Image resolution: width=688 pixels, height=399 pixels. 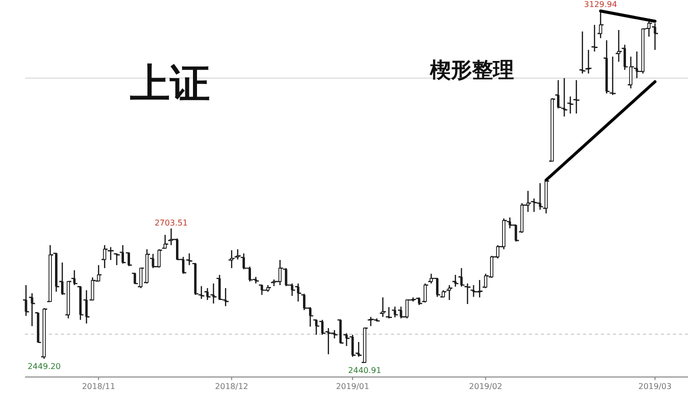 What do you see at coordinates (365, 370) in the screenshot?
I see `annotation: 2440.91` at bounding box center [365, 370].